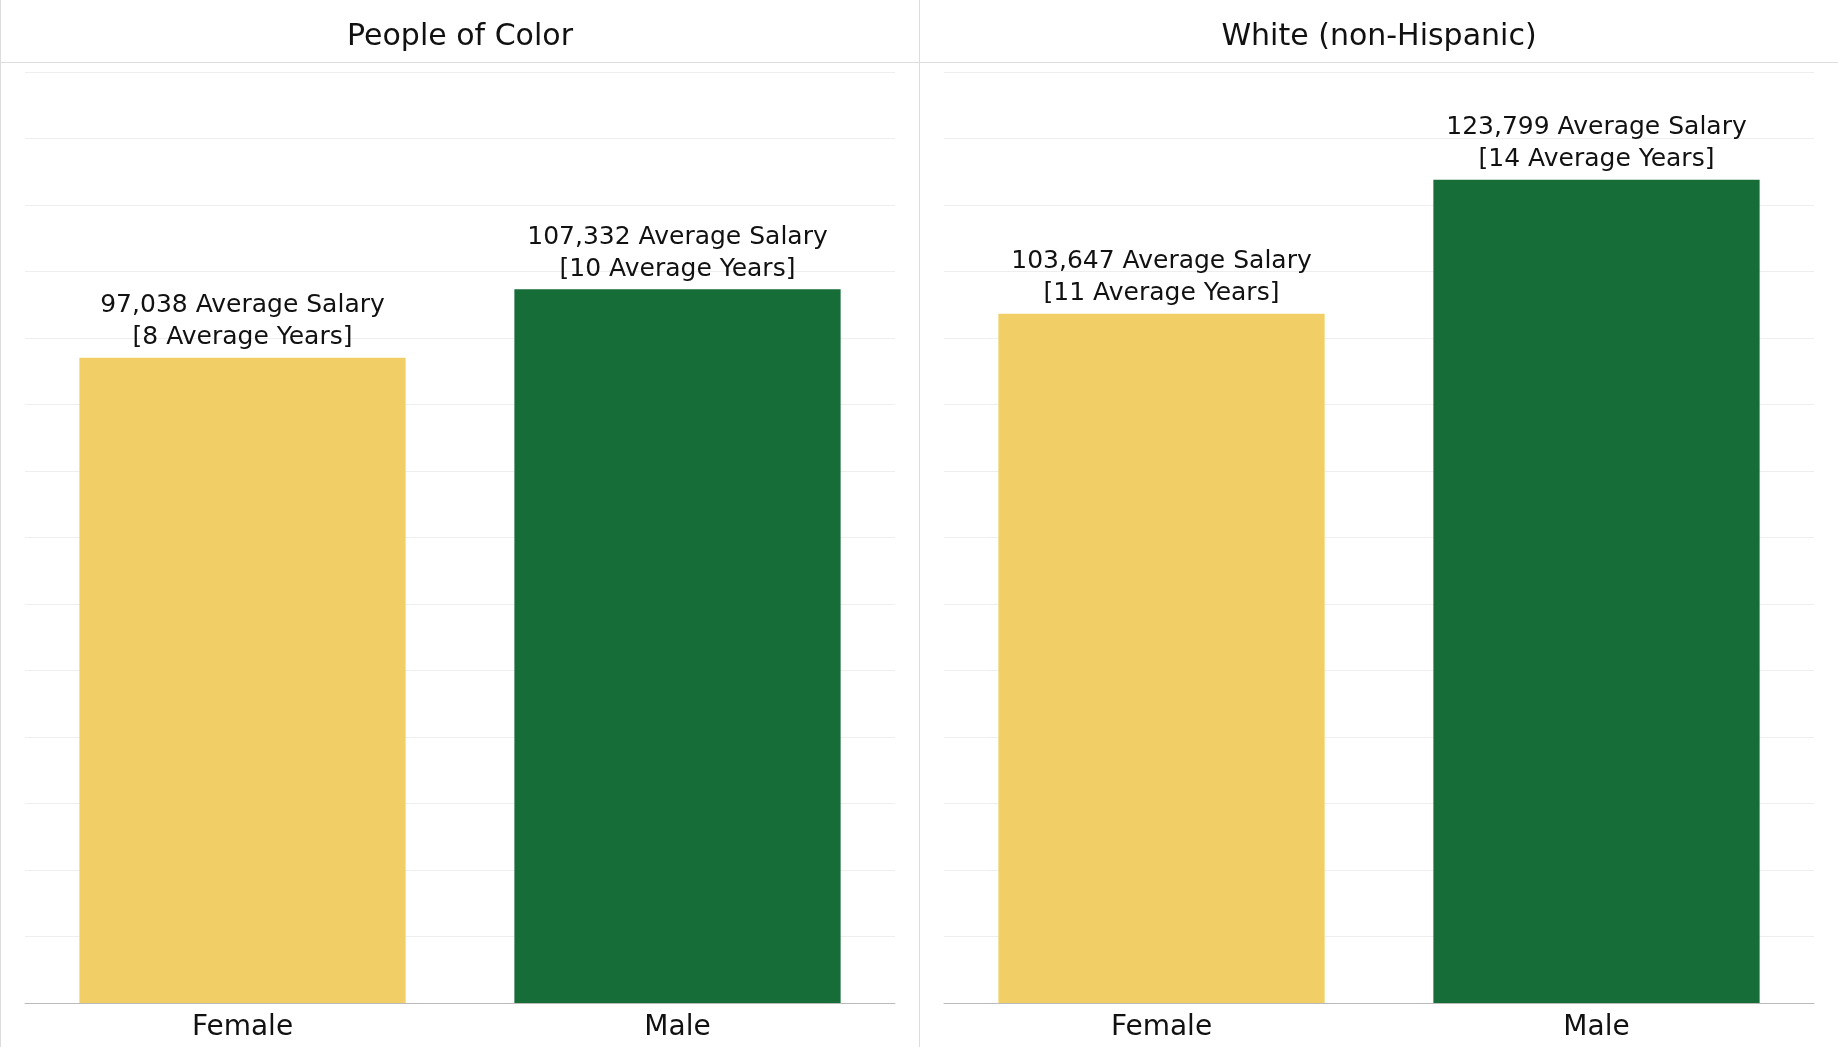 The height and width of the screenshot is (1047, 1838). Describe the element at coordinates (677, 251) in the screenshot. I see `data-label: 107,332 Average Salary [10 Average Years]` at that location.